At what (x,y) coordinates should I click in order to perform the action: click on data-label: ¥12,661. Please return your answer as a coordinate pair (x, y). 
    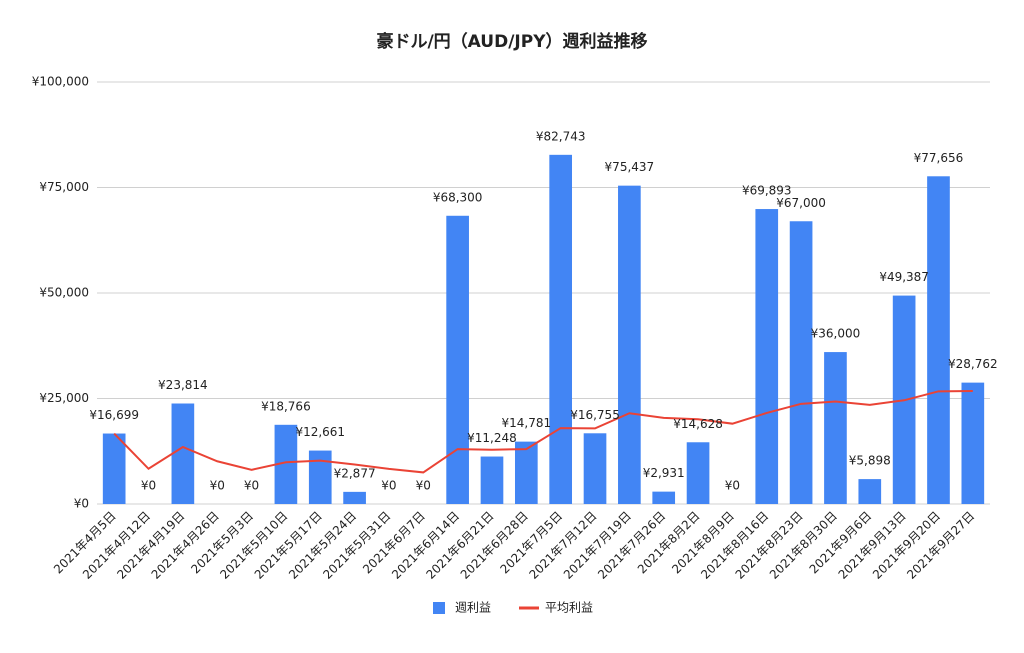
    Looking at the image, I should click on (320, 432).